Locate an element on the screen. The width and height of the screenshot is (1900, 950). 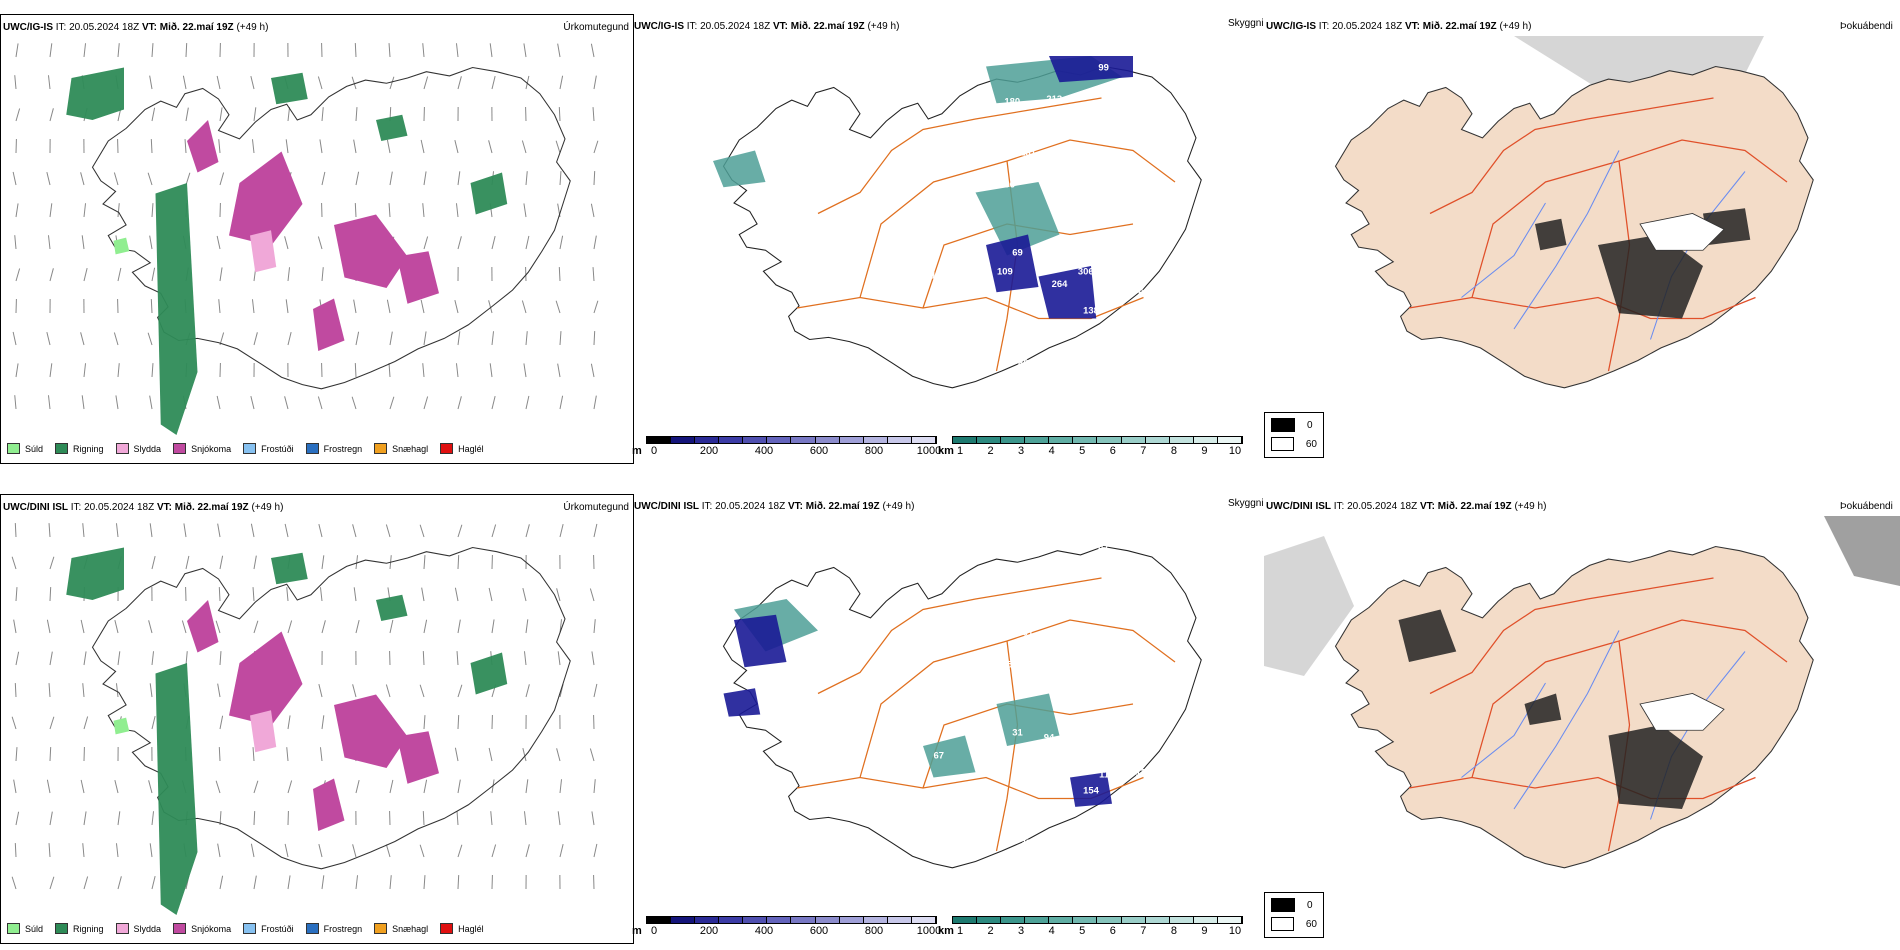
visibility-value-label: 119 is located at coordinates (1106, 775).